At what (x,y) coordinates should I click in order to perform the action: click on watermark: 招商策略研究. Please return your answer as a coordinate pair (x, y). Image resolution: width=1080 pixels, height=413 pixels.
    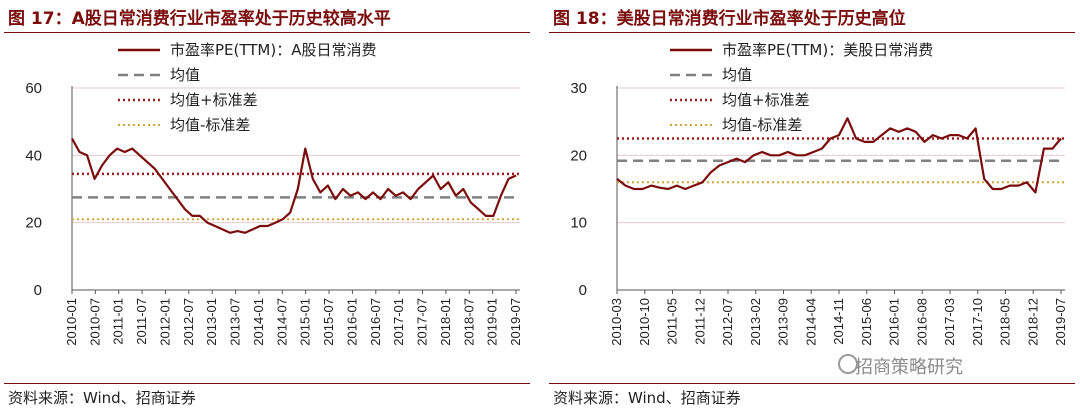
    Looking at the image, I should click on (909, 367).